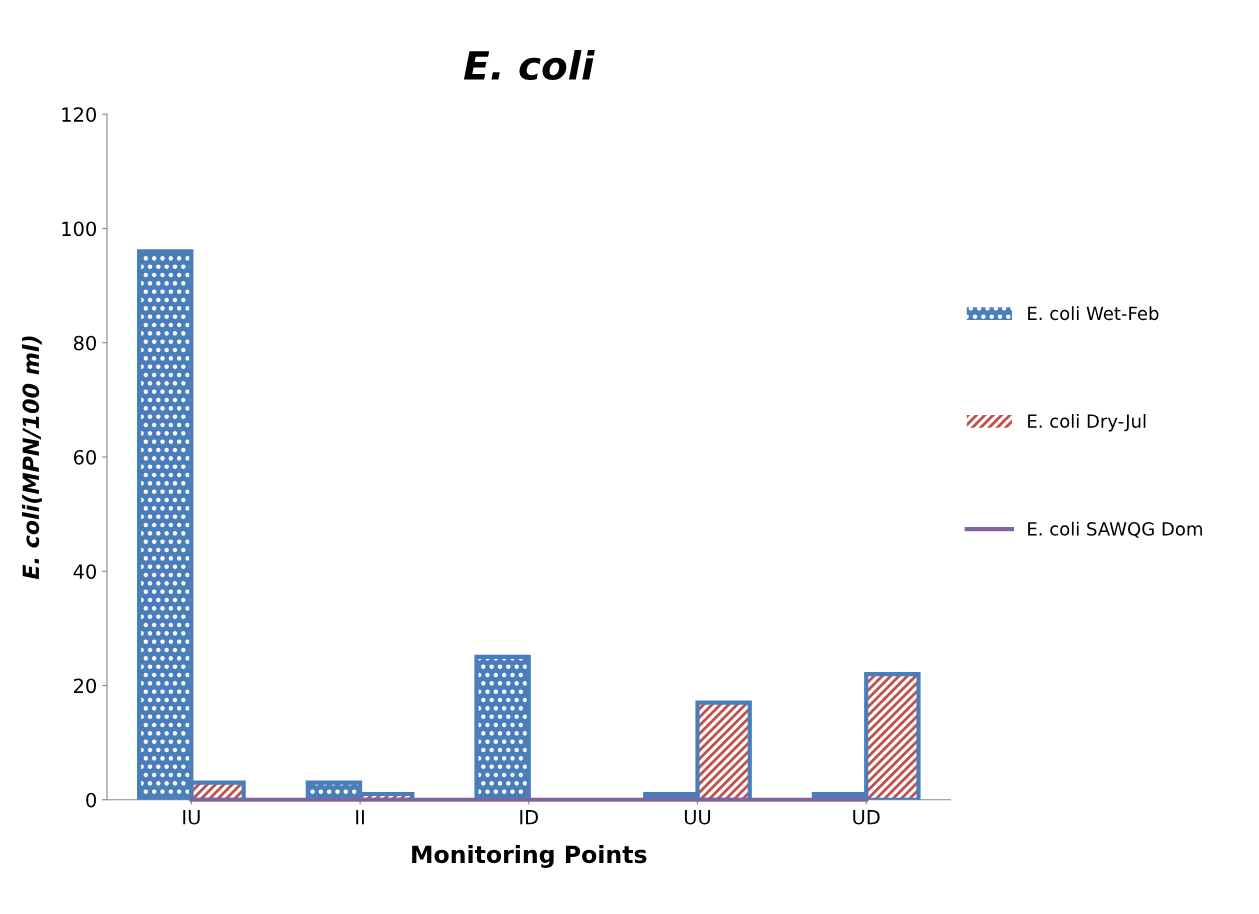  I want to click on y-tick-label: 100, so click(79, 229).